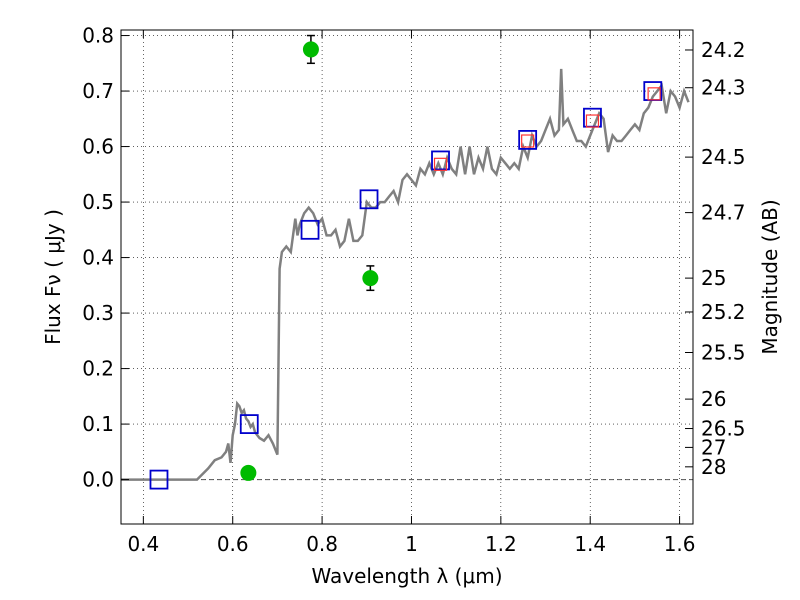 Image resolution: width=800 pixels, height=600 pixels. Describe the element at coordinates (233, 544) in the screenshot. I see `x-tick-label: 0.6` at that location.